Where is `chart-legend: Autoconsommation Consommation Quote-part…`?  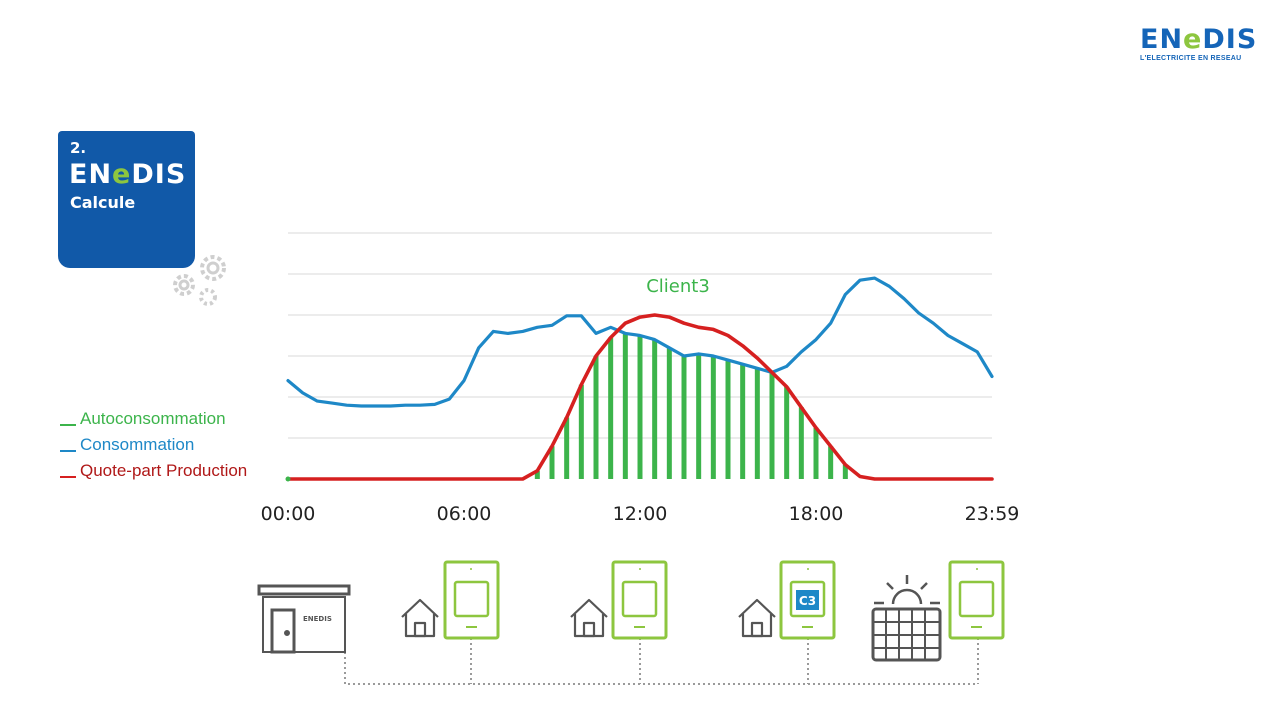
chart-legend: Autoconsommation Consommation Quote-part… is located at coordinates (153, 445).